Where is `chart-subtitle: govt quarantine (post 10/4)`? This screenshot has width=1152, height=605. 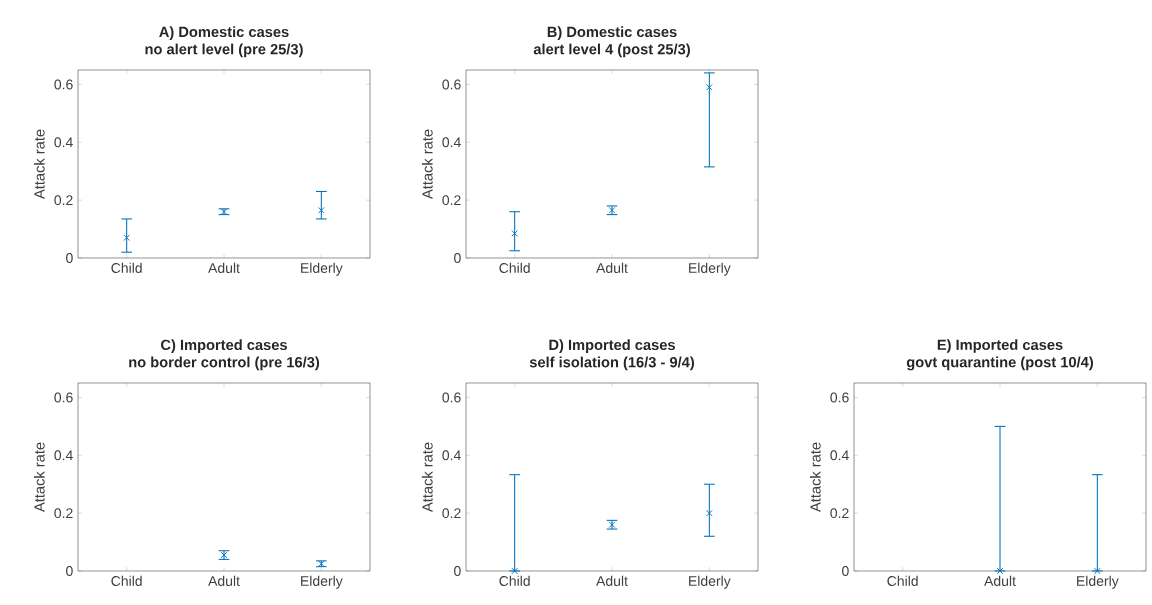 chart-subtitle: govt quarantine (post 10/4) is located at coordinates (999, 363).